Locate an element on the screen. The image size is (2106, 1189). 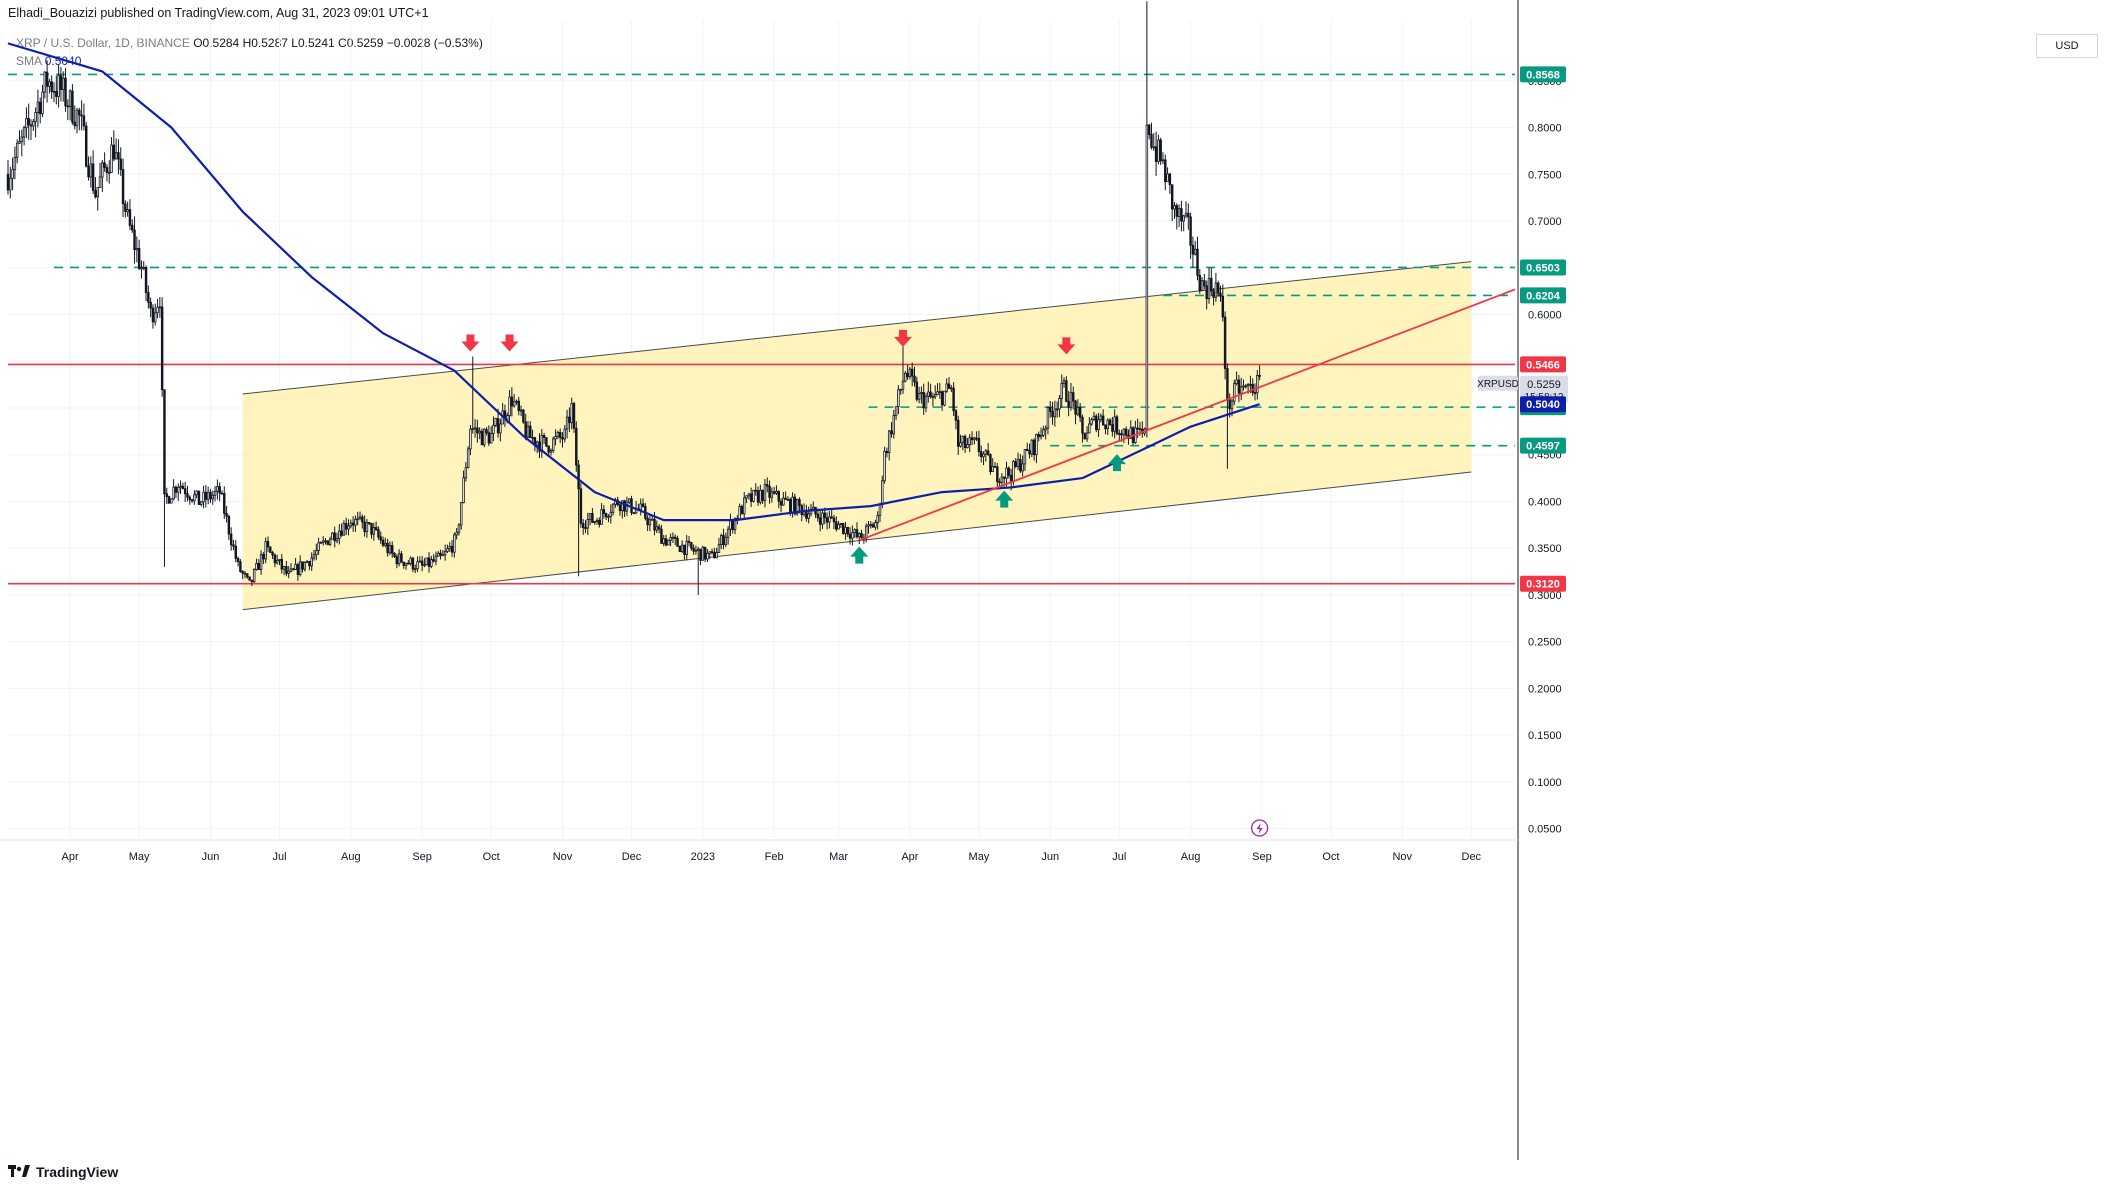
high-label: H is located at coordinates (247, 43).